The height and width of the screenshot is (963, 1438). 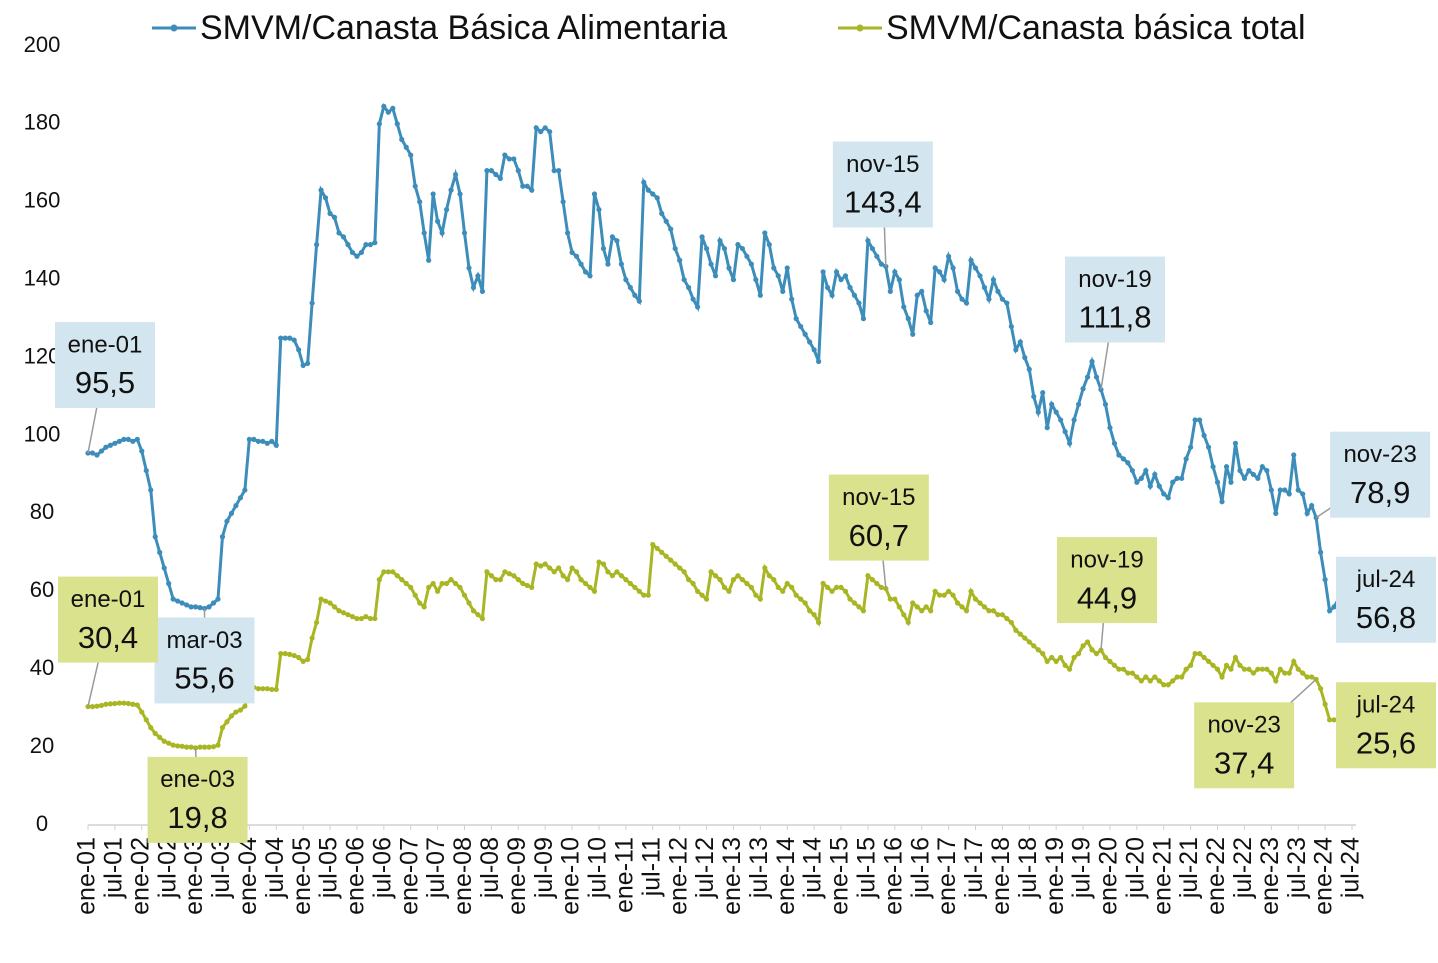 I want to click on y-tick-label: 100, so click(x=42, y=433).